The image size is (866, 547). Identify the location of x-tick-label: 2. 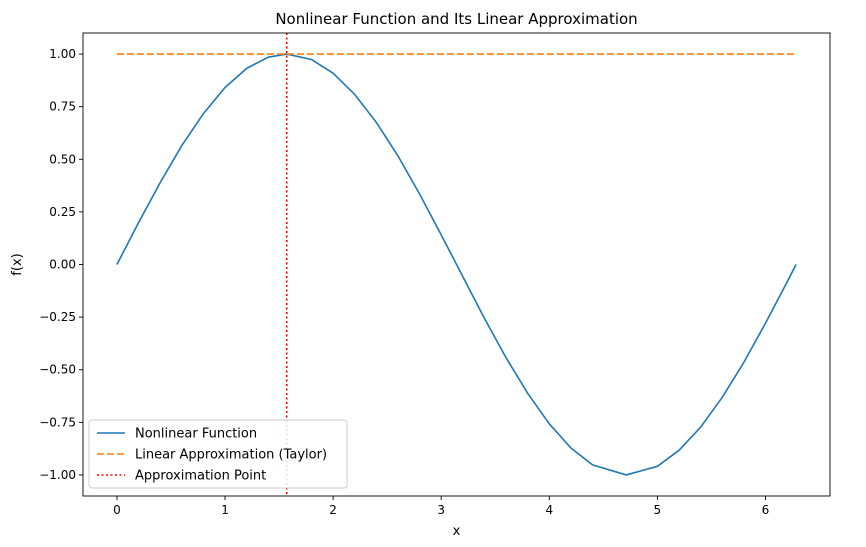
(333, 510).